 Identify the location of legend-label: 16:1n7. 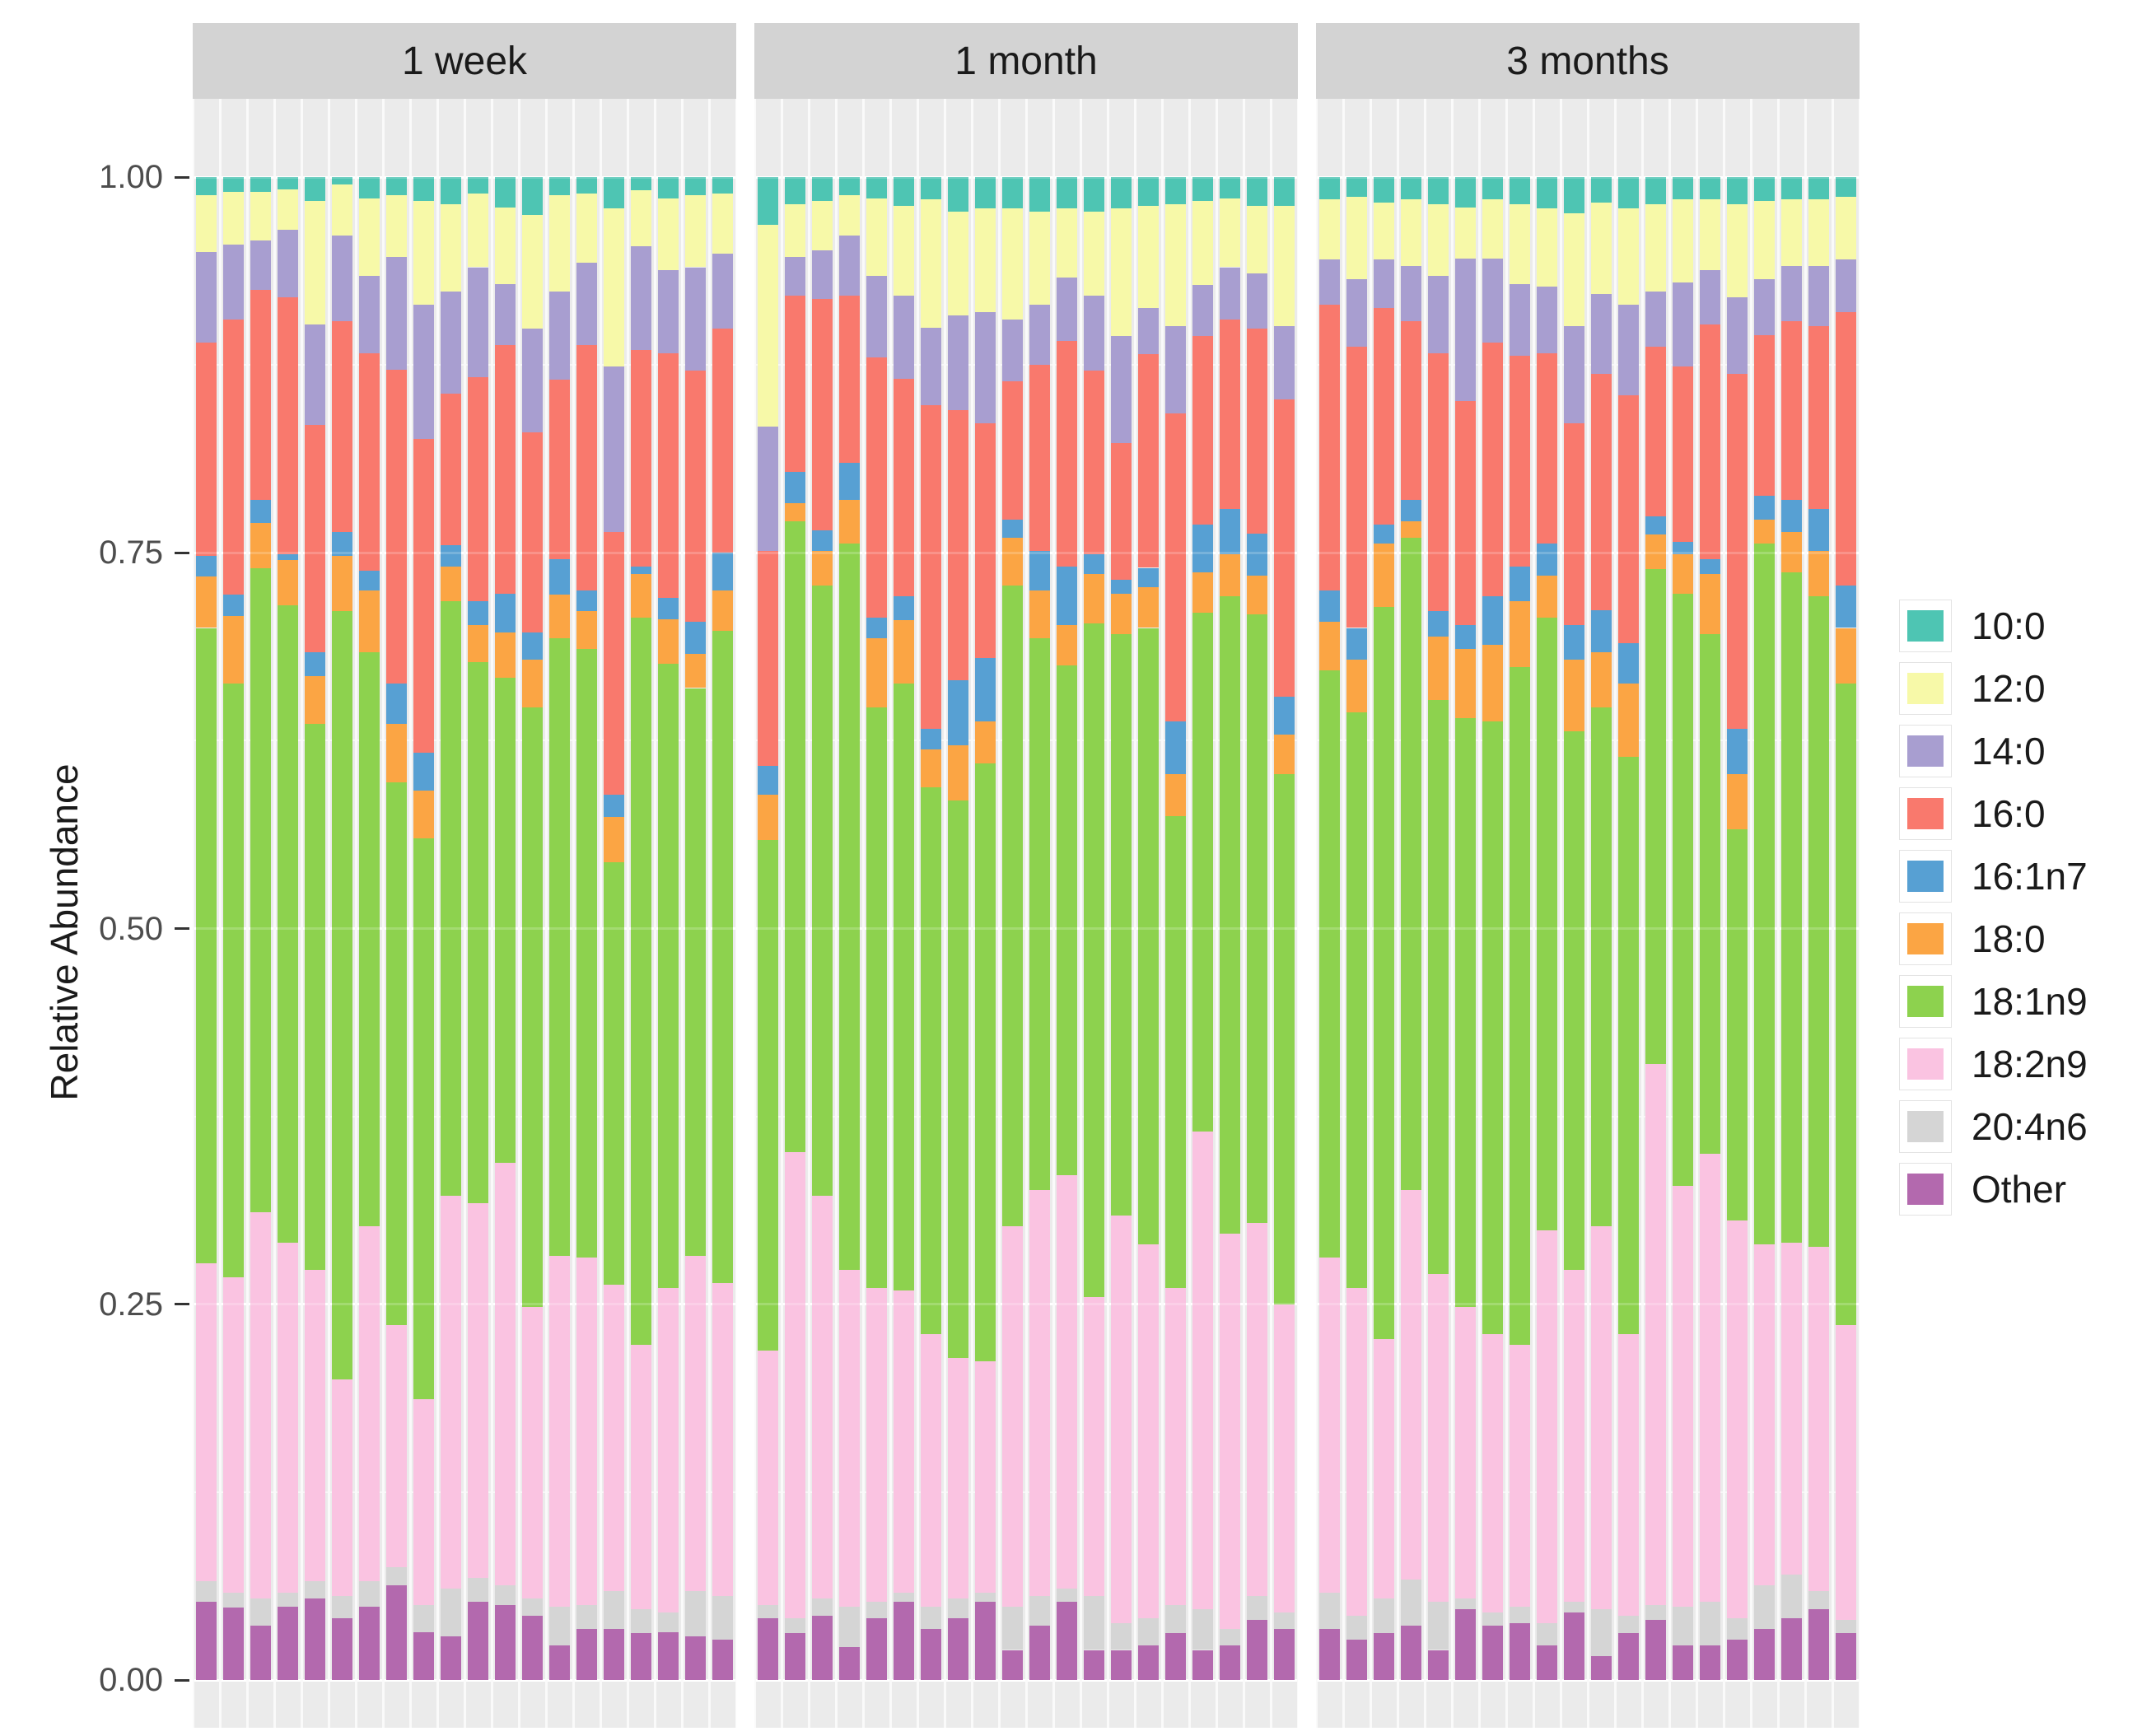
(2030, 876).